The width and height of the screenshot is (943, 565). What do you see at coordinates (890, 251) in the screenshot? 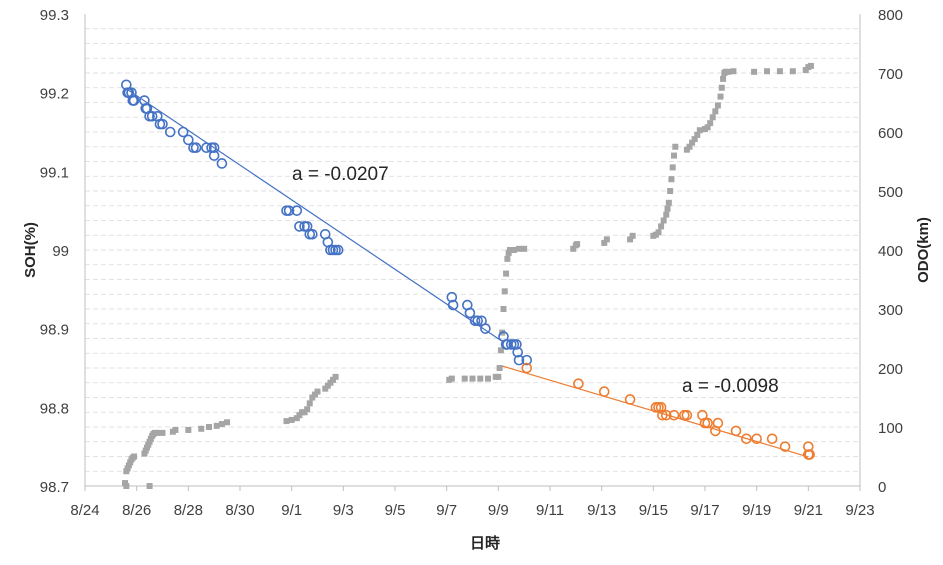
I see `y-tick-label-right: 400` at bounding box center [890, 251].